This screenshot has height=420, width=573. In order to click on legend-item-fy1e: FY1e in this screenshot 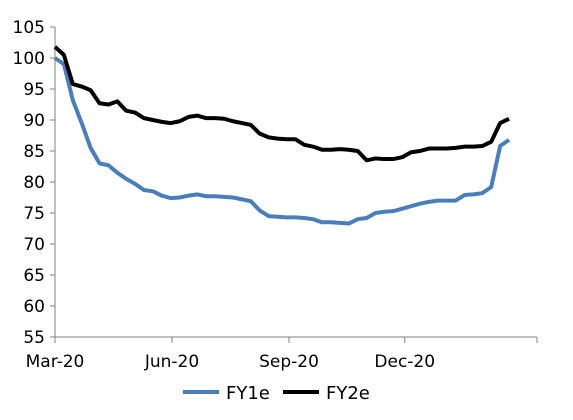, I will do `click(226, 393)`.